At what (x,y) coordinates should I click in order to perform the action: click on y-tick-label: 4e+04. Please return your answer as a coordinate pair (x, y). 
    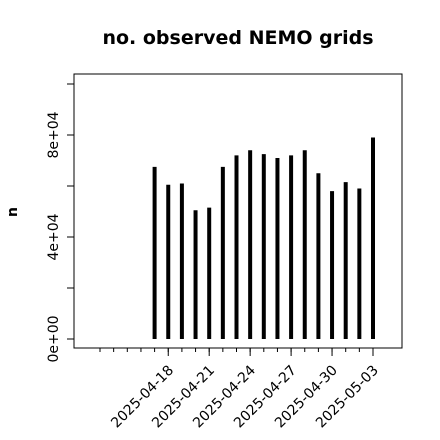
    Looking at the image, I should click on (54, 236).